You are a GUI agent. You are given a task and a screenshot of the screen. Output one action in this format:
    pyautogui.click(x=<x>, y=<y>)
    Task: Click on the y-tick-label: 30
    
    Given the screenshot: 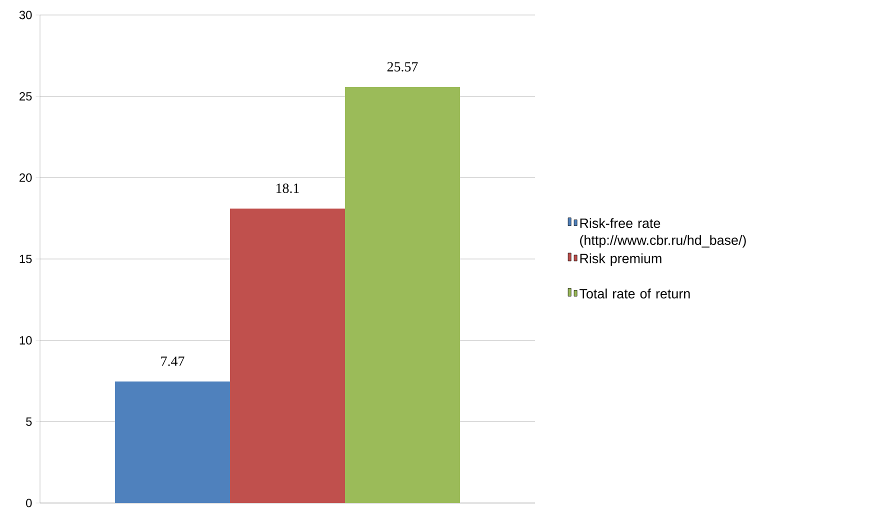 What is the action you would take?
    pyautogui.click(x=25, y=15)
    